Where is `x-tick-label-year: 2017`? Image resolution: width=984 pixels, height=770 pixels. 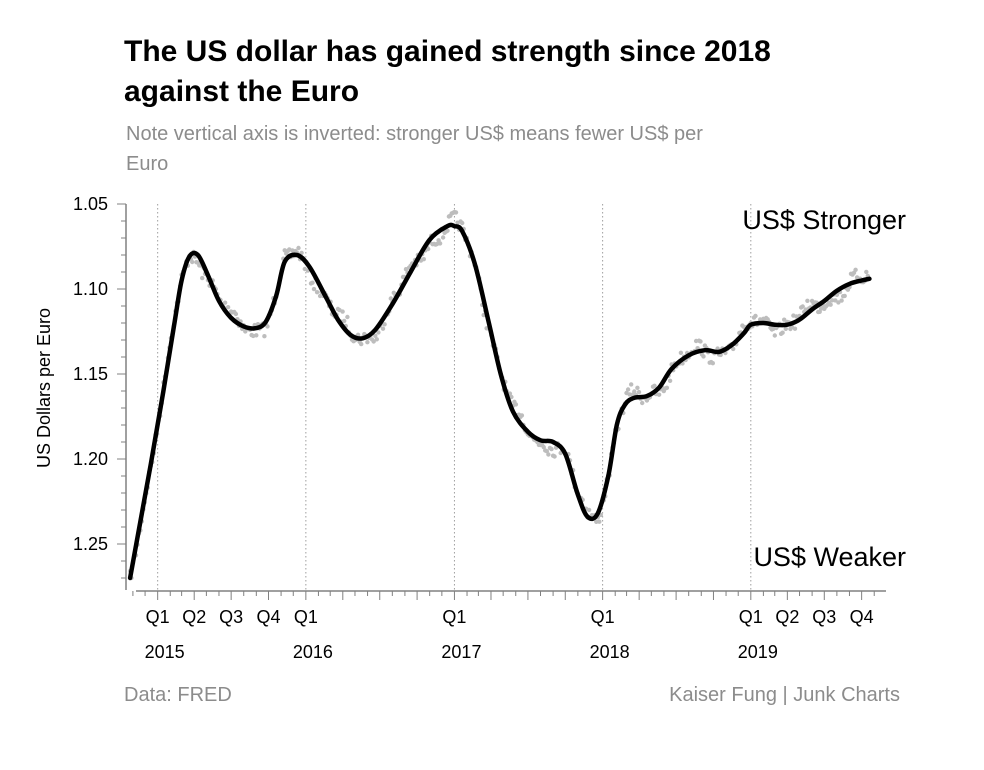
x-tick-label-year: 2017 is located at coordinates (461, 652).